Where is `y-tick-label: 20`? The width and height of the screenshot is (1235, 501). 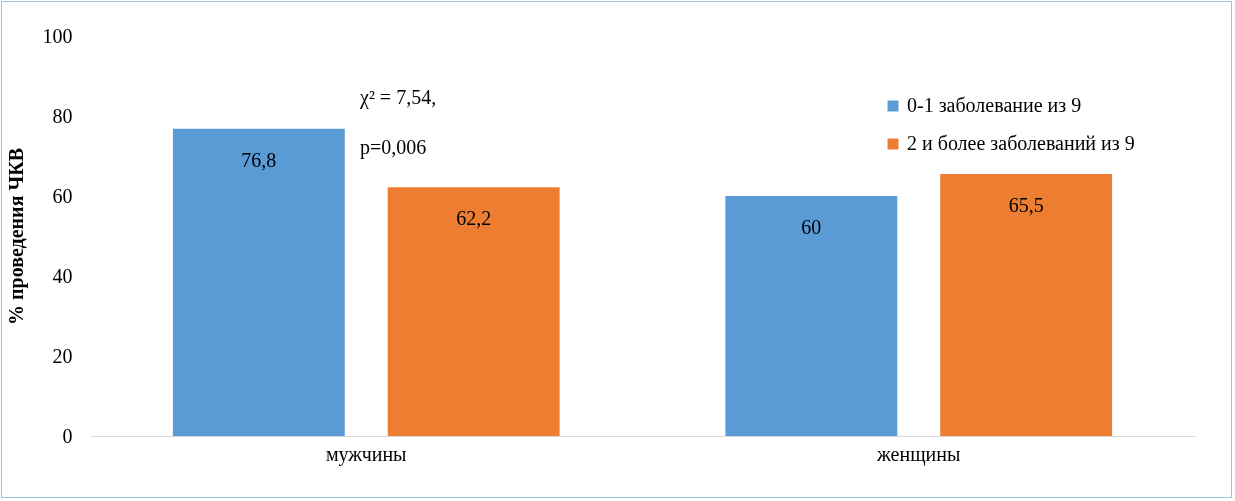 y-tick-label: 20 is located at coordinates (62, 355).